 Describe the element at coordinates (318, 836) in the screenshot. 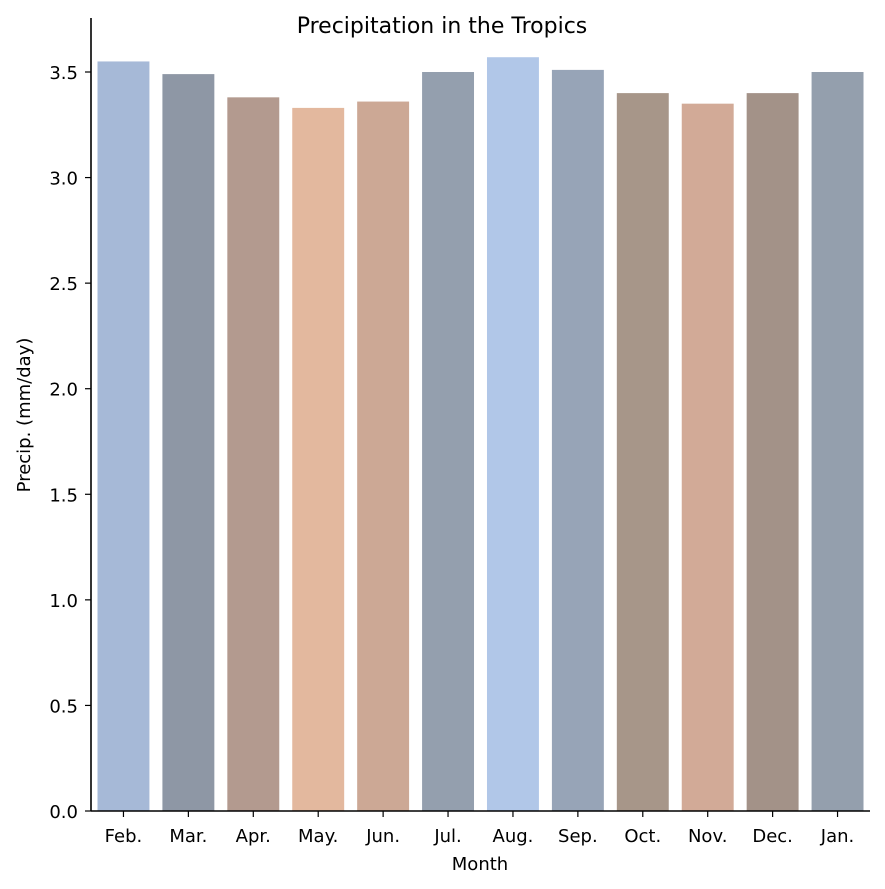

I see `x-tick-label: May.` at that location.